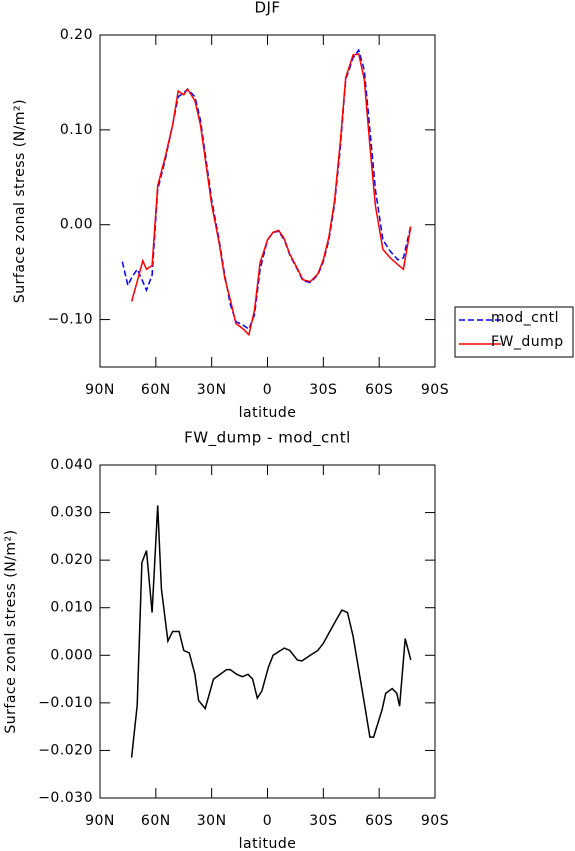 The height and width of the screenshot is (851, 575). I want to click on y-tick-label: −0.030, so click(65, 798).